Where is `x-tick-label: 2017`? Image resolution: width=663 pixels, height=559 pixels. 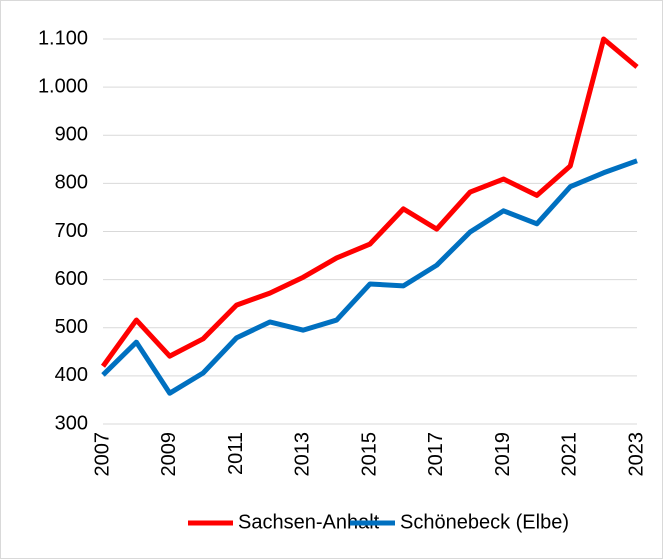
x-tick-label: 2017 is located at coordinates (436, 454).